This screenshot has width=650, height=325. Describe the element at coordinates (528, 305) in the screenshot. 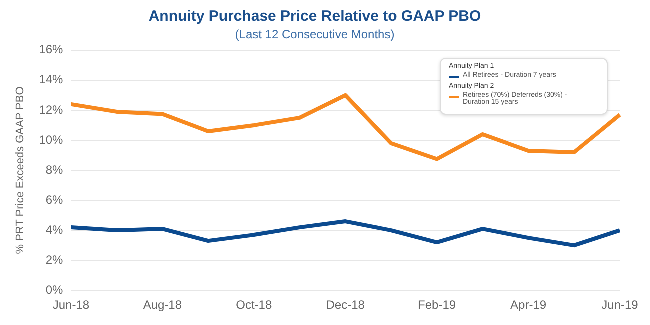

I see `x-tick-label: Apr-19` at that location.